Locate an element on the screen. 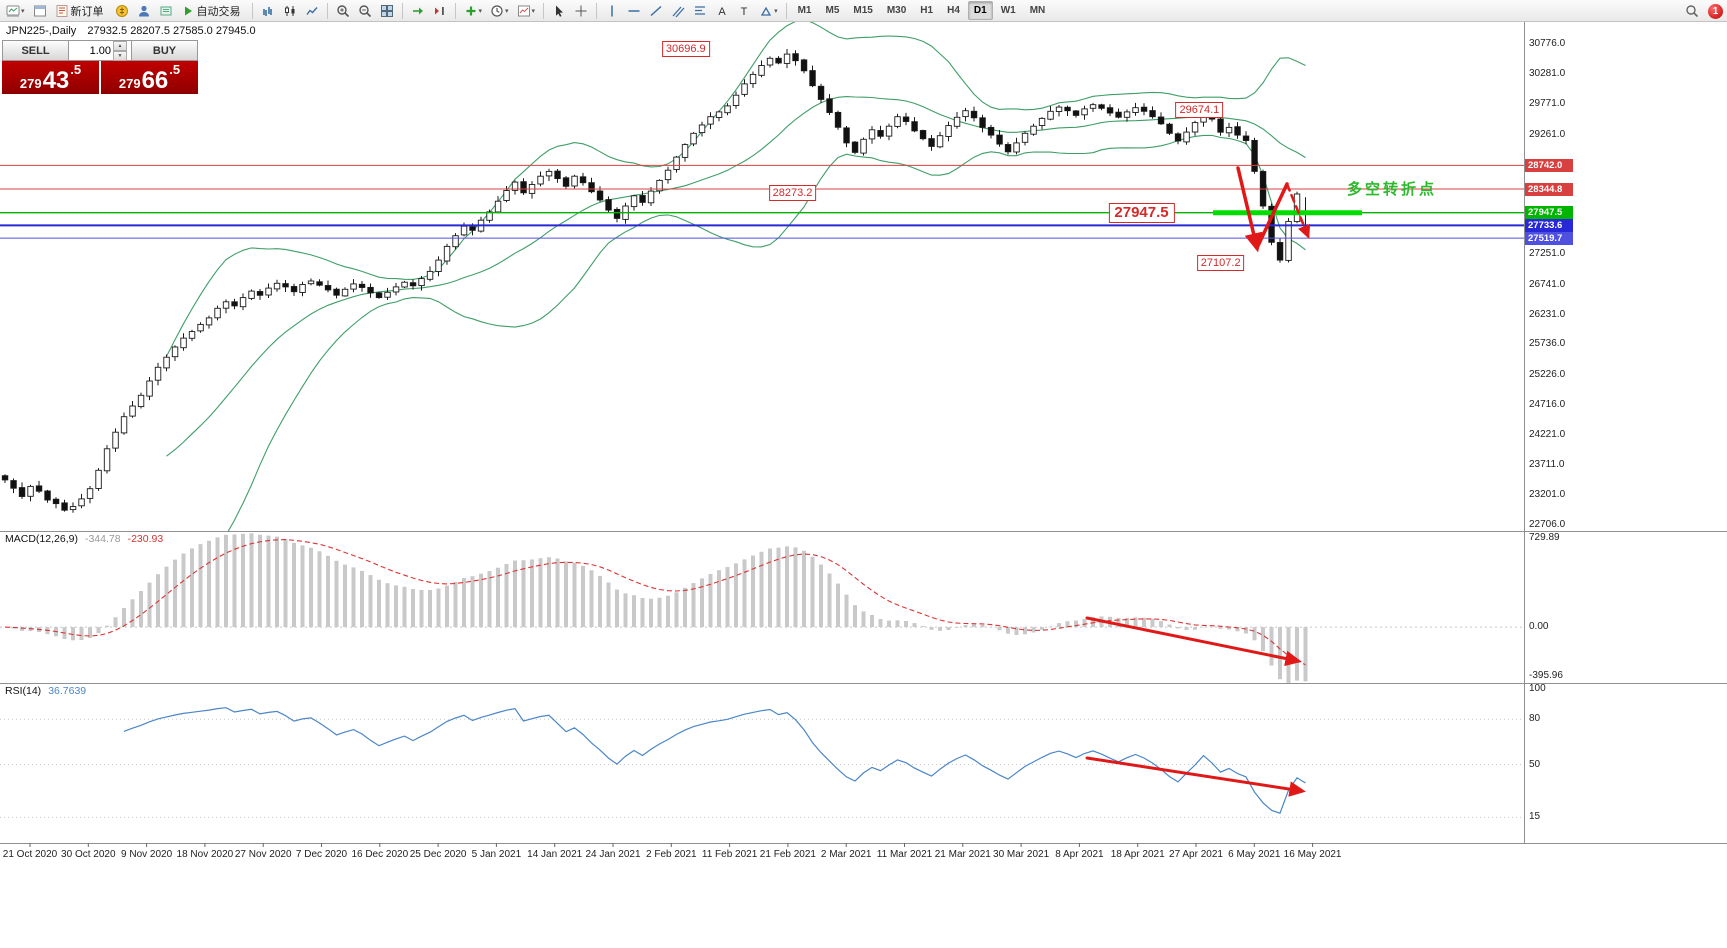 This screenshot has width=1727, height=948. volume-down-button: ▼ is located at coordinates (120, 56).